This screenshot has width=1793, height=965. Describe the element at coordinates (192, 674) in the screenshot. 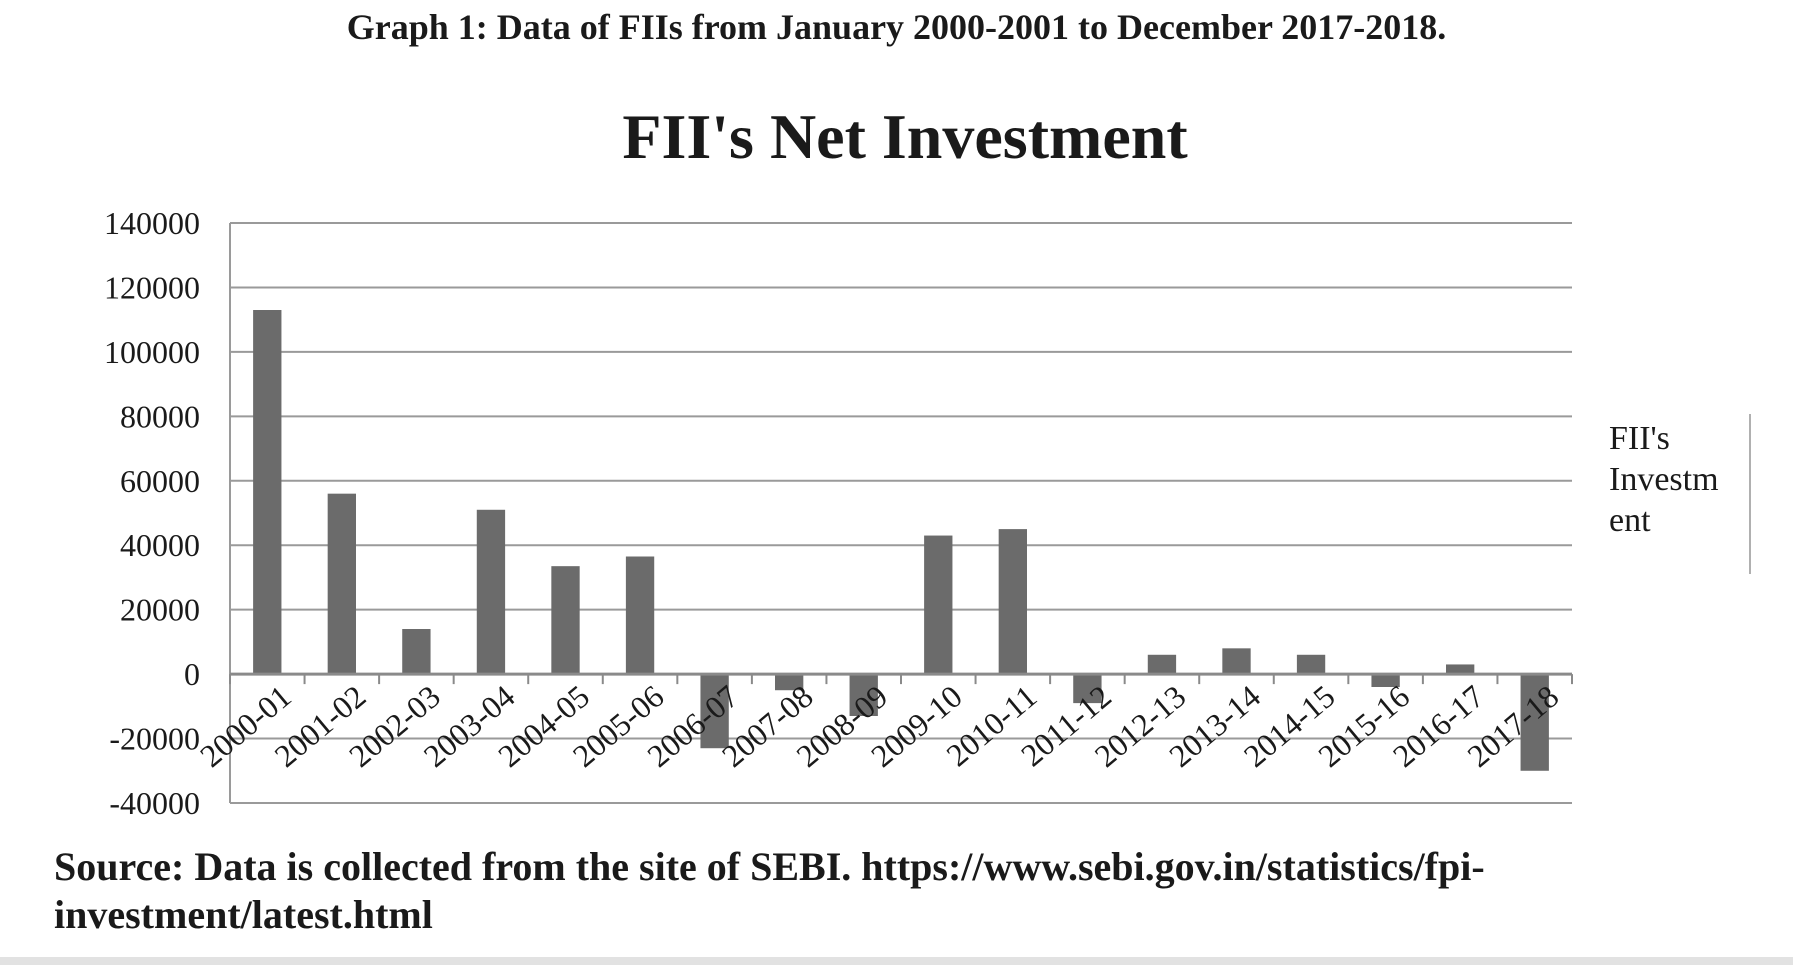

I see `y-tick-label: 0` at that location.